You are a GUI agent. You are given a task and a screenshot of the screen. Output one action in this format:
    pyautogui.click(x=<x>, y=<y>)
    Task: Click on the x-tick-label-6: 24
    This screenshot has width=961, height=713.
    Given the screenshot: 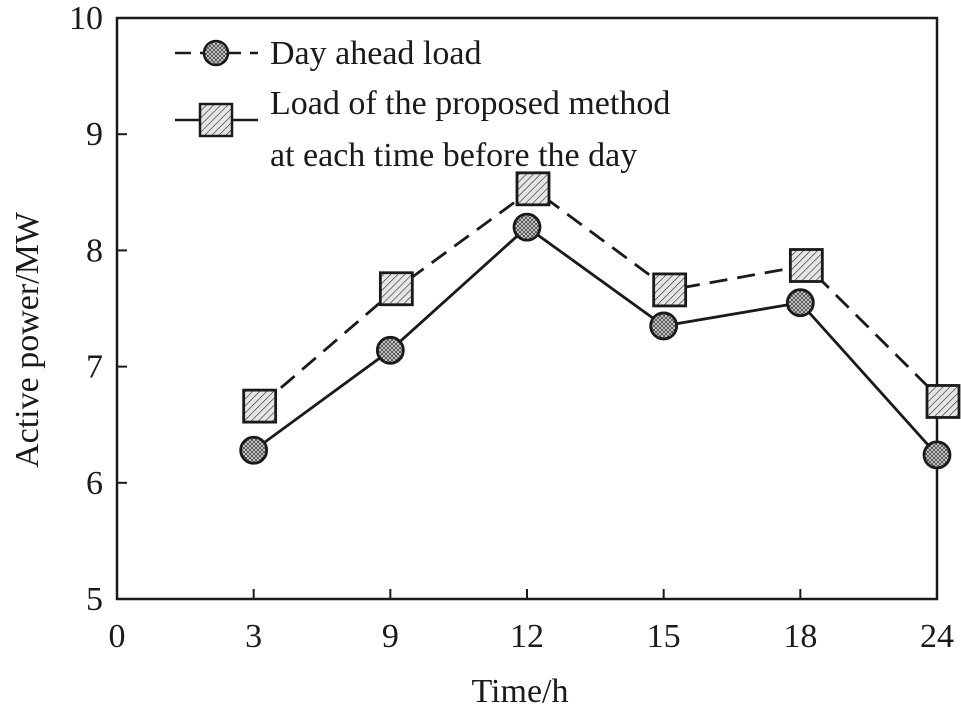 What is the action you would take?
    pyautogui.click(x=937, y=636)
    